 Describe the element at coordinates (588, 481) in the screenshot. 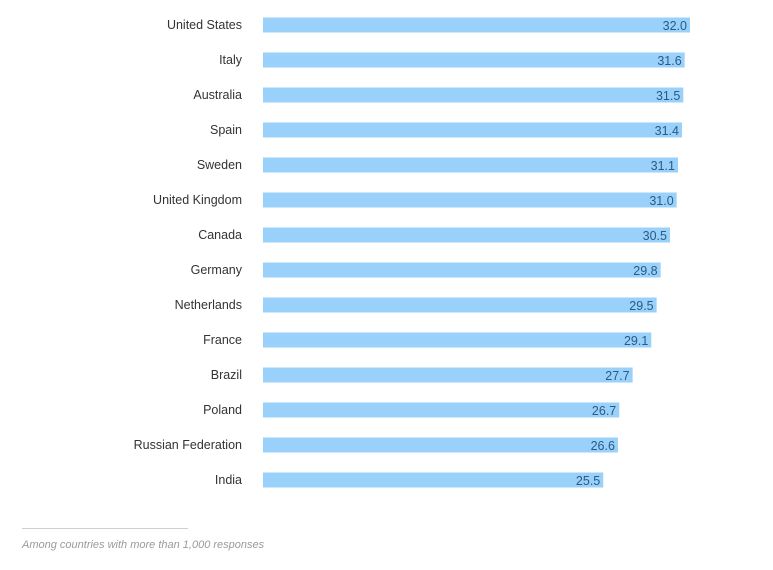

I see `value-label-india: 25.5` at that location.